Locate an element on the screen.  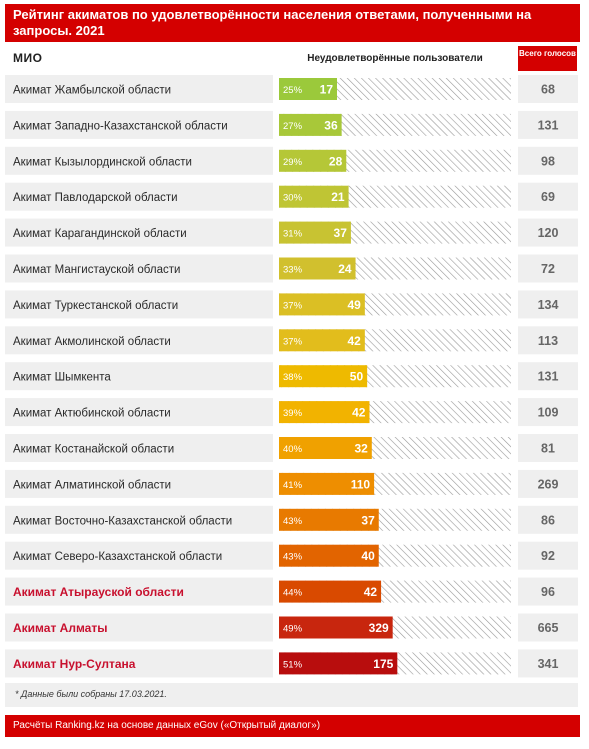
table-row: Акимат Жамбылской области 25% 17 68 is located at coordinates (291, 89).